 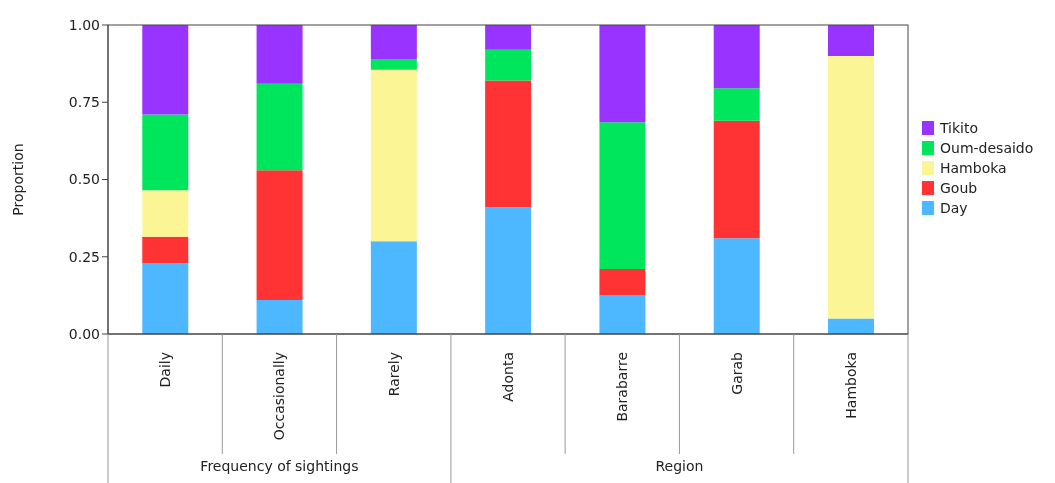 What do you see at coordinates (508, 377) in the screenshot?
I see `x-tick-label: Adonta` at bounding box center [508, 377].